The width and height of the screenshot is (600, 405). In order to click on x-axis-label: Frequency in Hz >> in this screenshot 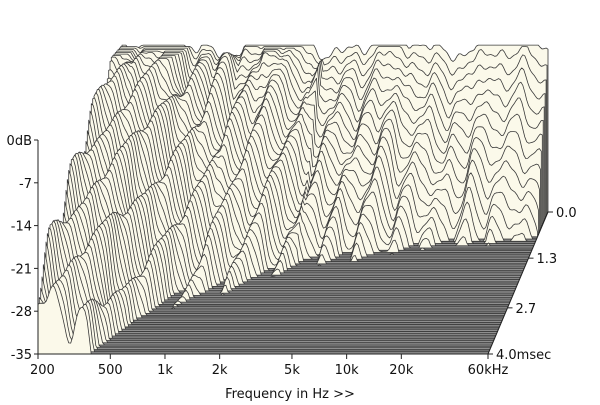, I will do `click(290, 394)`.